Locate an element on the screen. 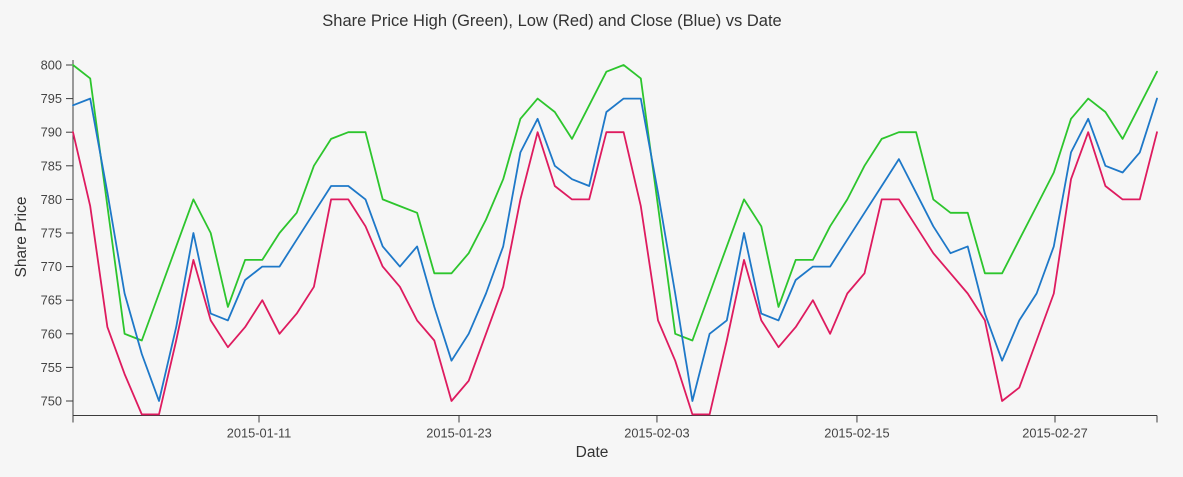  x-tick-label: 2015-02-27 is located at coordinates (1054, 433).